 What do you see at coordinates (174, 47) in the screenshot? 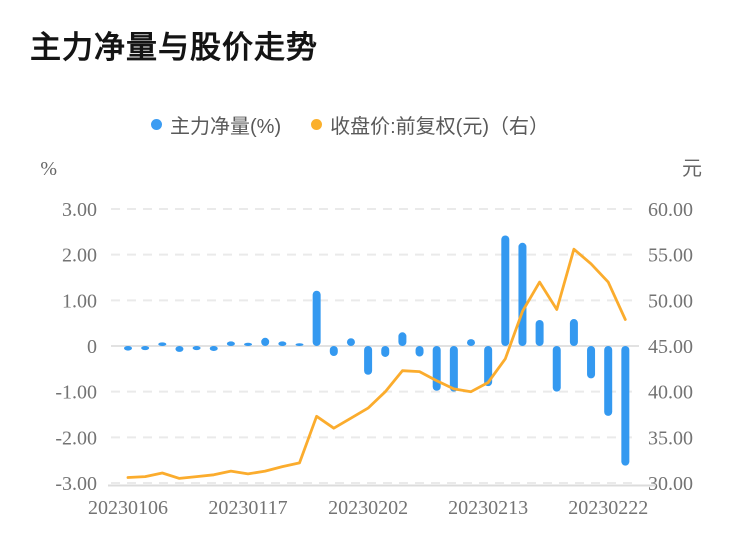
I see `page-title: 主力净量与股价走势` at bounding box center [174, 47].